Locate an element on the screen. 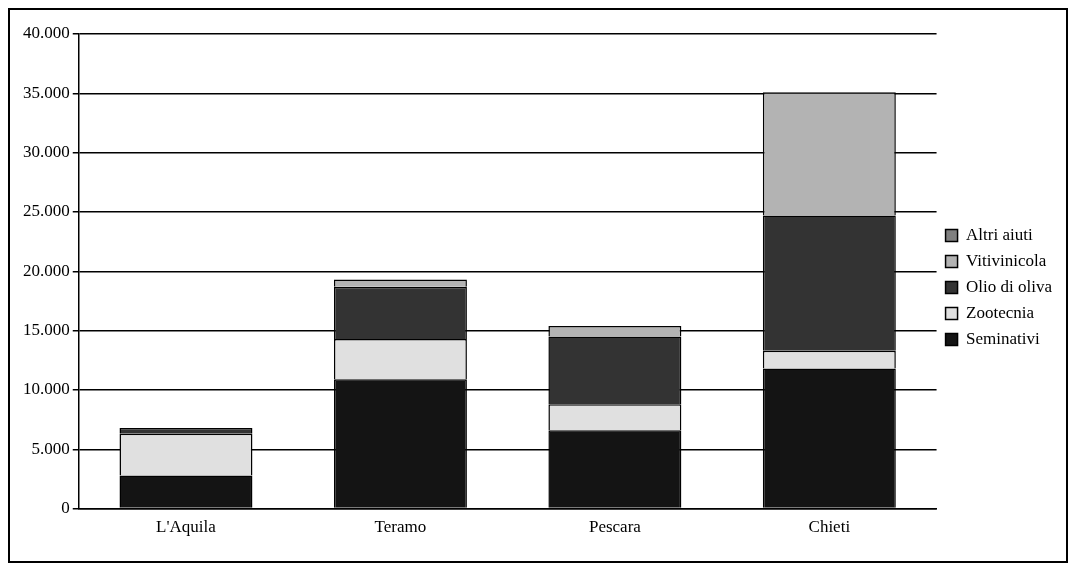 The image size is (1078, 573). legend-label: Vitivinicola is located at coordinates (1006, 260).